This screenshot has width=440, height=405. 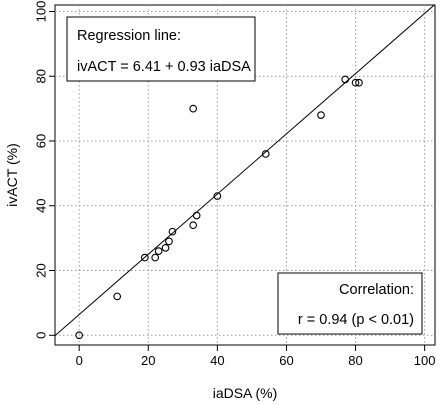 What do you see at coordinates (425, 360) in the screenshot?
I see `x-tick-label: 100` at bounding box center [425, 360].